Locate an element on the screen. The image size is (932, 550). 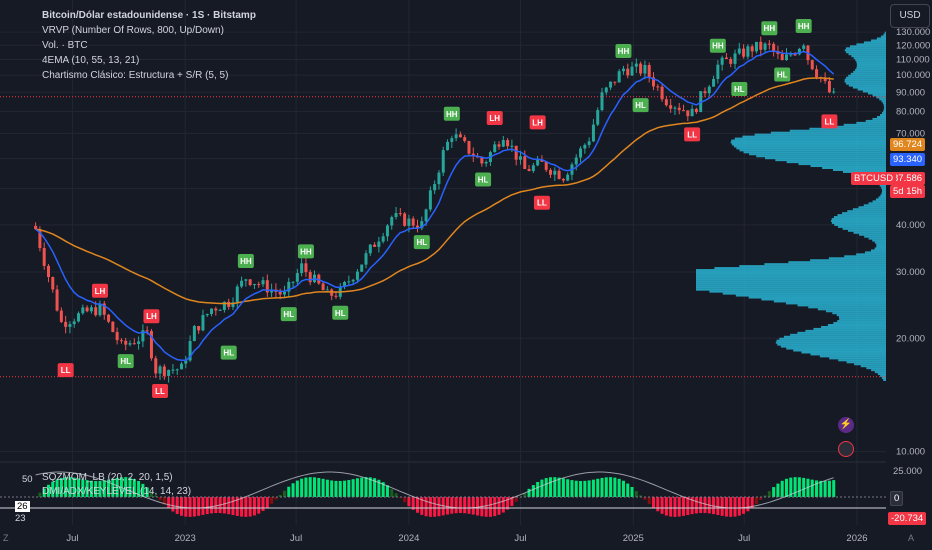
y-tick-label: 90.000 is located at coordinates (910, 92).